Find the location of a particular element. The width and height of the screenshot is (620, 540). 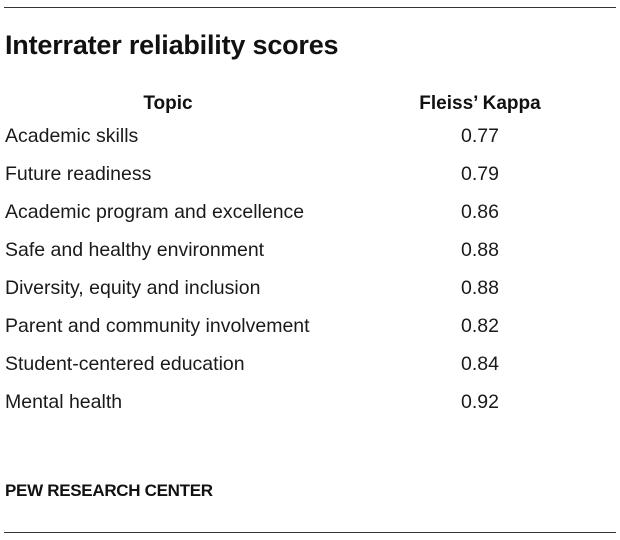

column-header-topic: Topic is located at coordinates (168, 103).